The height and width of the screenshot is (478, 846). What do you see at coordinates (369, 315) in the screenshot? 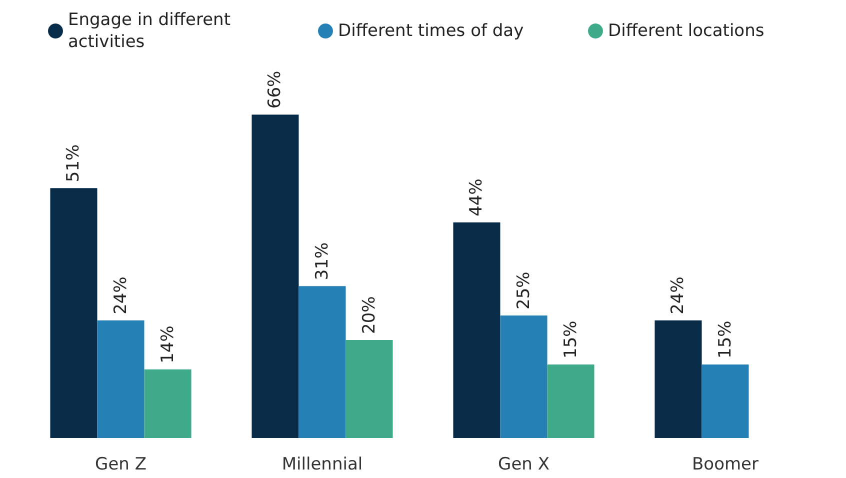
I see `data-label: 20%` at bounding box center [369, 315].